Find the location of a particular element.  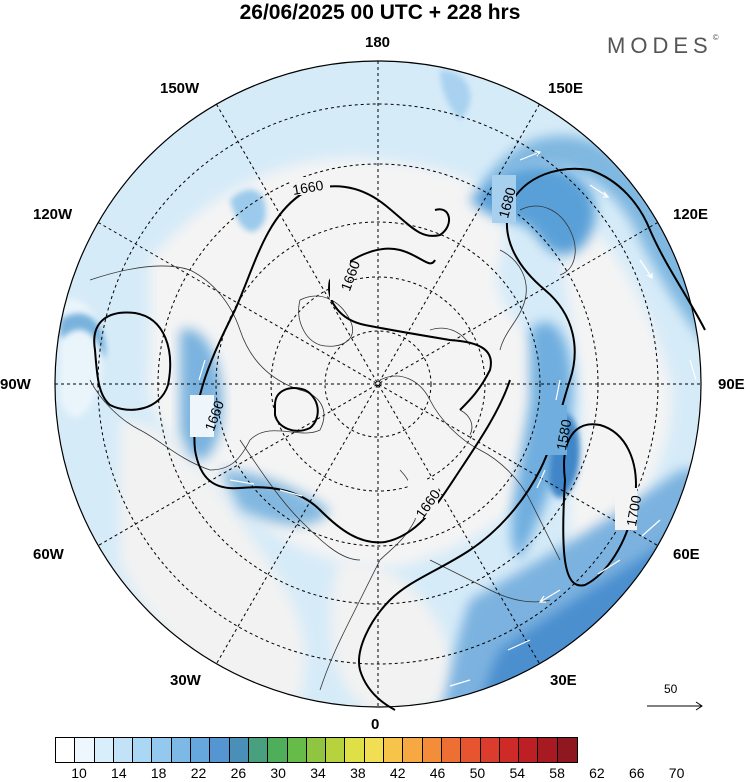

colorbar-tick-label: 46 is located at coordinates (437, 773).